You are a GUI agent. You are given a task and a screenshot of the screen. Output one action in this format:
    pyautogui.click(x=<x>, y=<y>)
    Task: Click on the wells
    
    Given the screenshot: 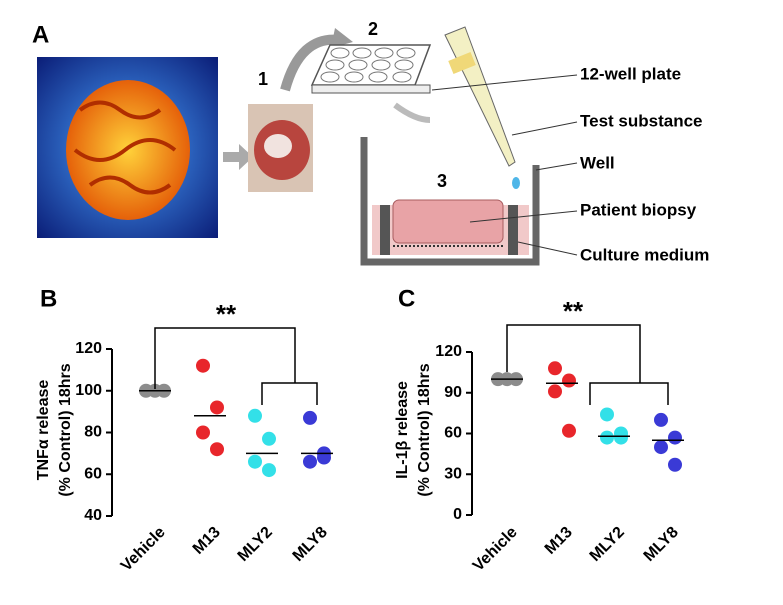 What is the action you would take?
    pyautogui.click(x=368, y=65)
    